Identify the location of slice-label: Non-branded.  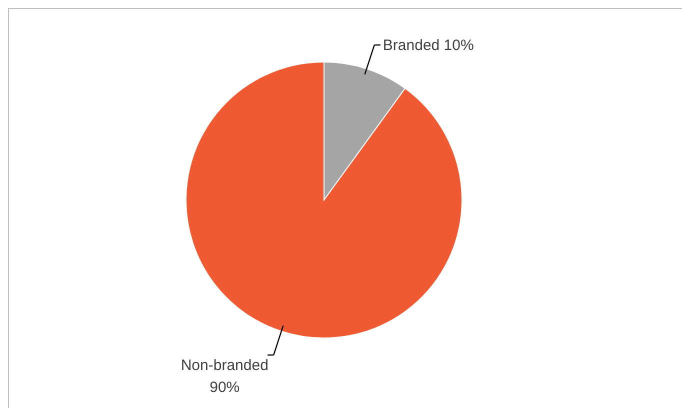
(224, 365).